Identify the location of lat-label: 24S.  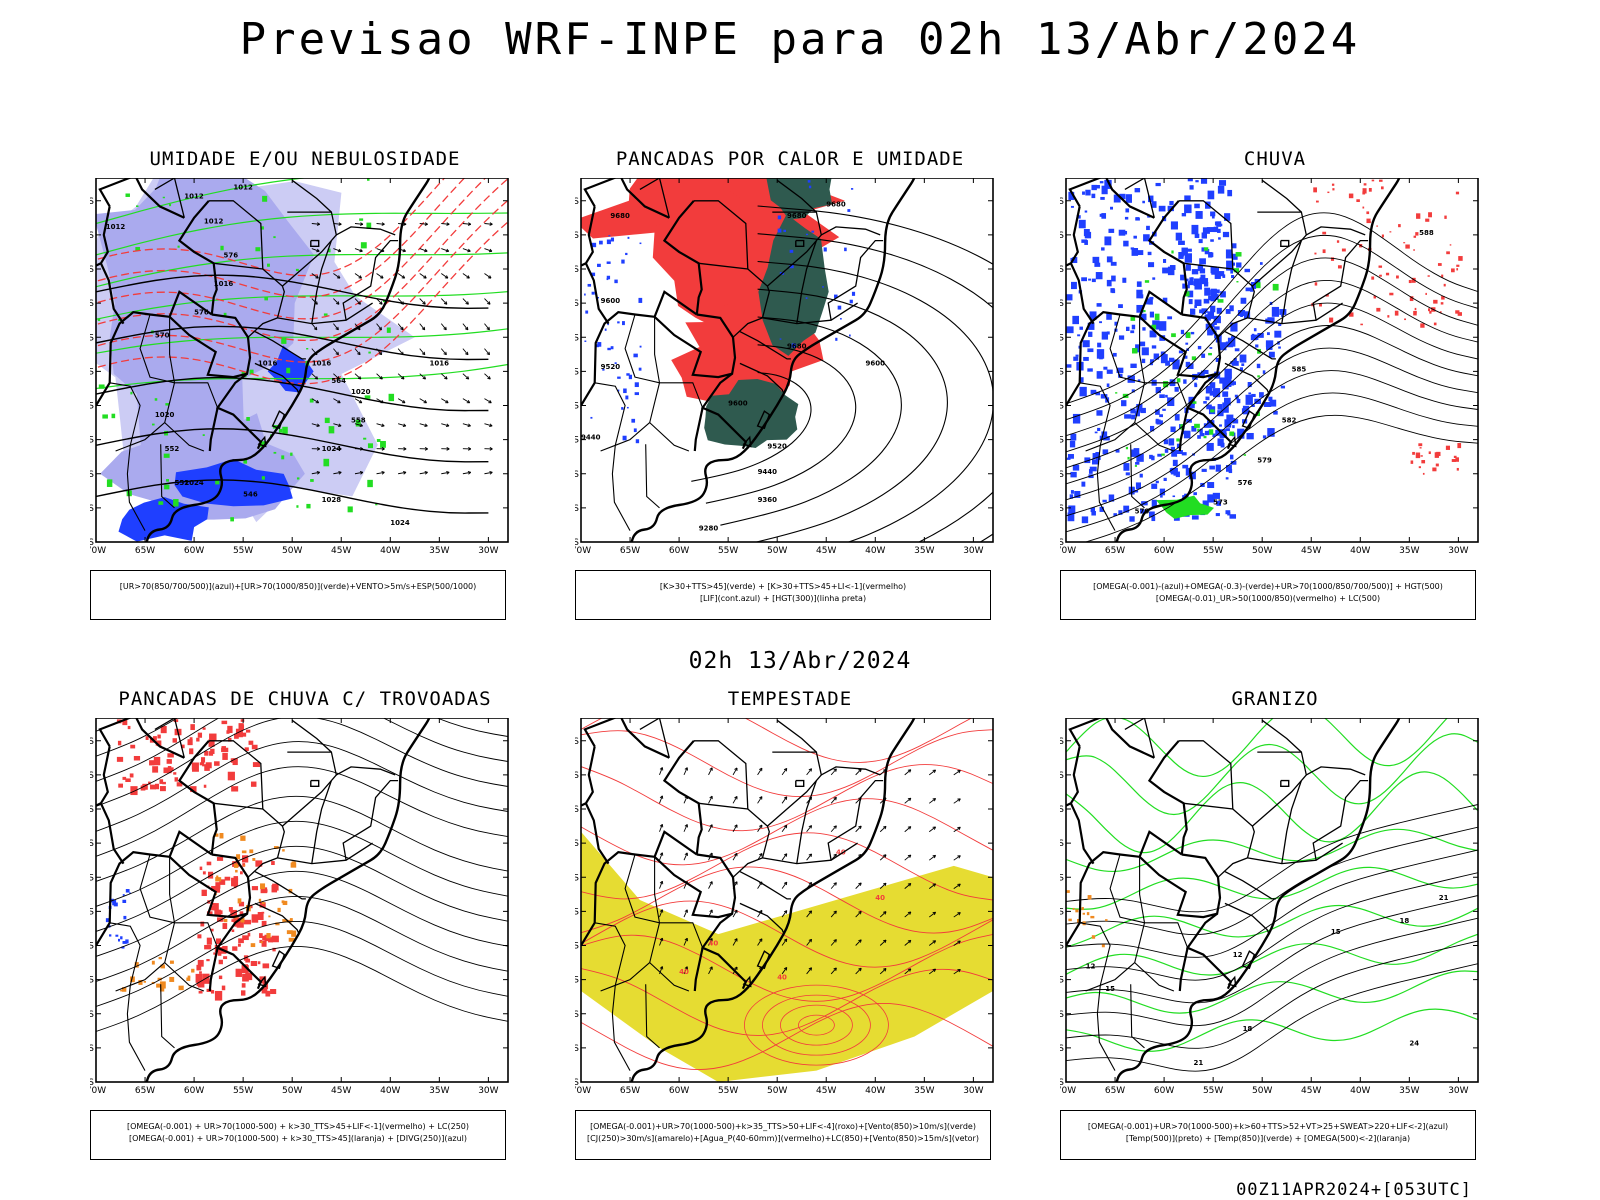
(92, 338).